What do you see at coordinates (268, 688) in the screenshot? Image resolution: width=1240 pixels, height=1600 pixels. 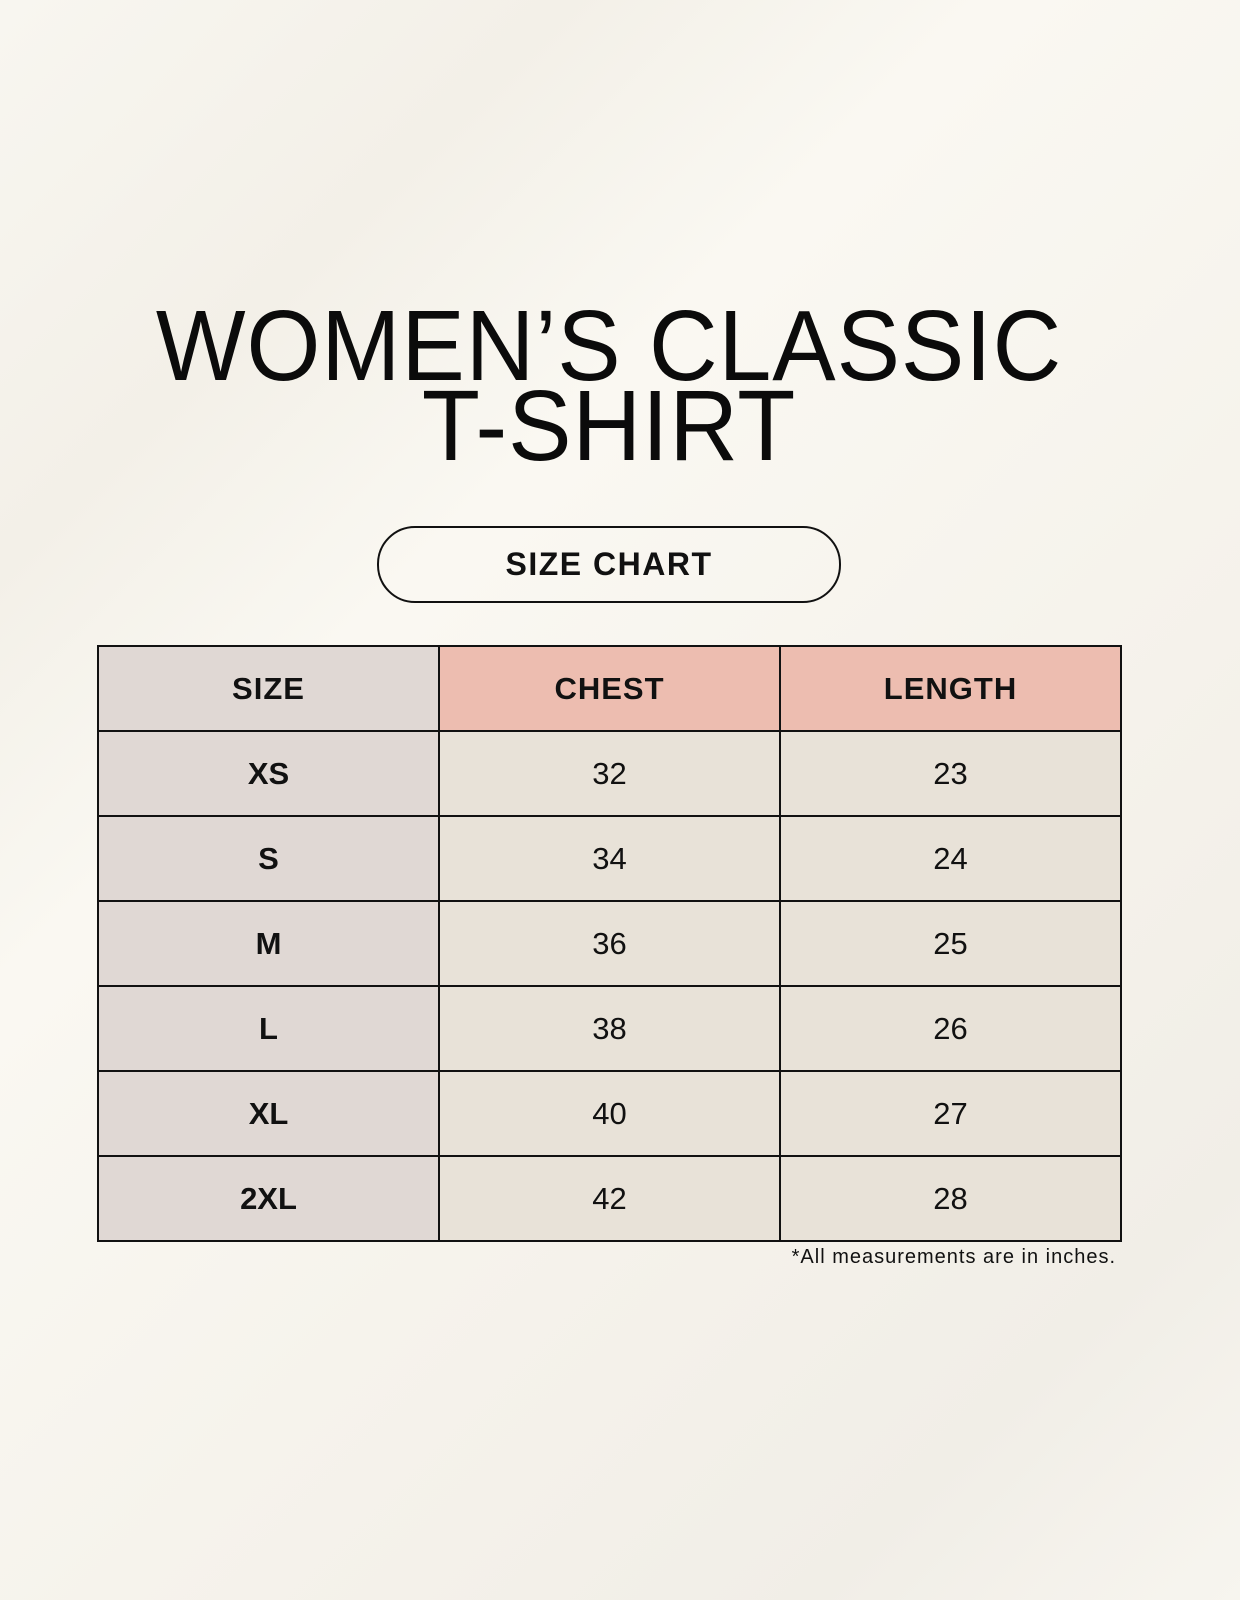 I see `header-size: SIZE` at bounding box center [268, 688].